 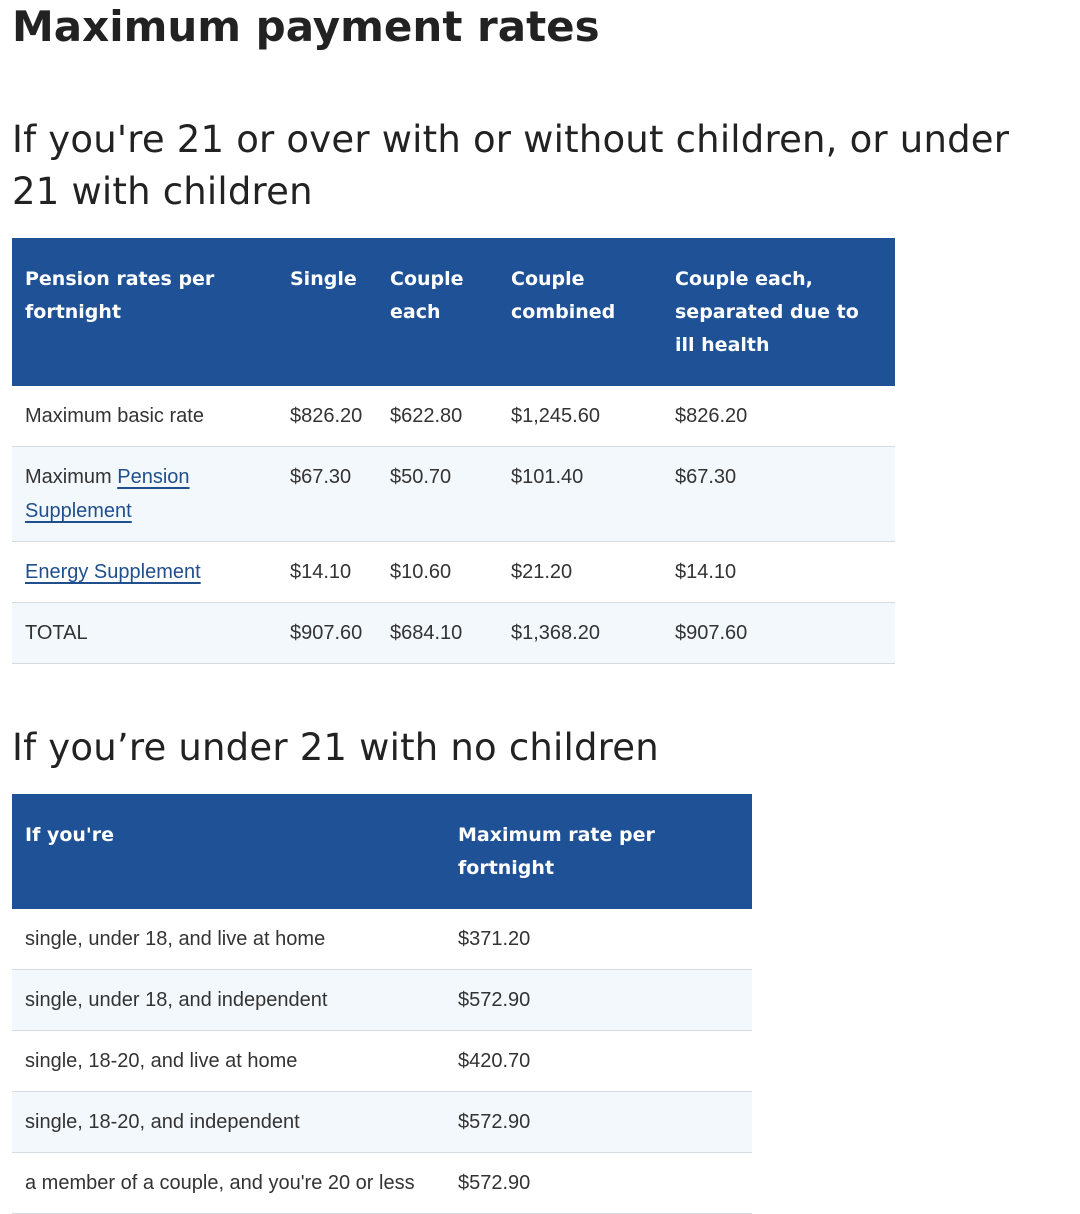 I want to click on row-label: Maximum basic rate, so click(x=144, y=416).